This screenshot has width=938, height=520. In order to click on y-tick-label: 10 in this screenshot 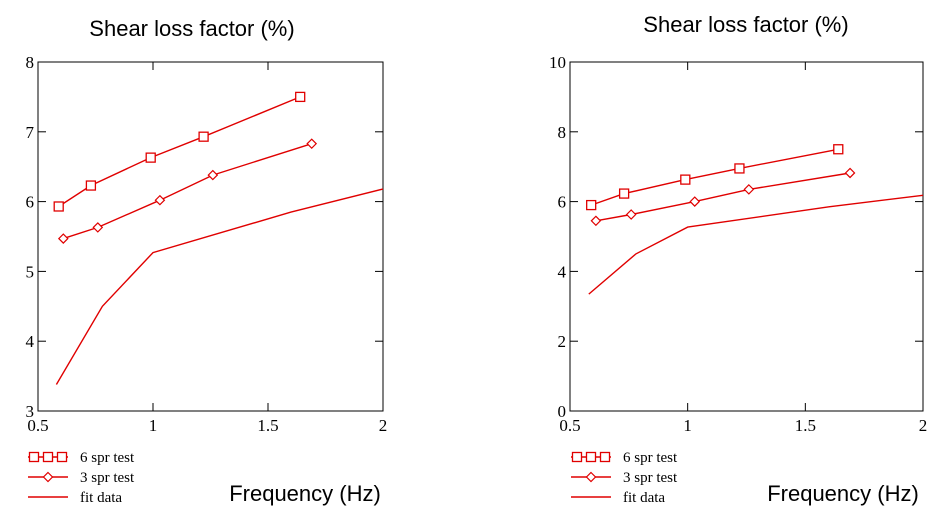, I will do `click(557, 62)`.